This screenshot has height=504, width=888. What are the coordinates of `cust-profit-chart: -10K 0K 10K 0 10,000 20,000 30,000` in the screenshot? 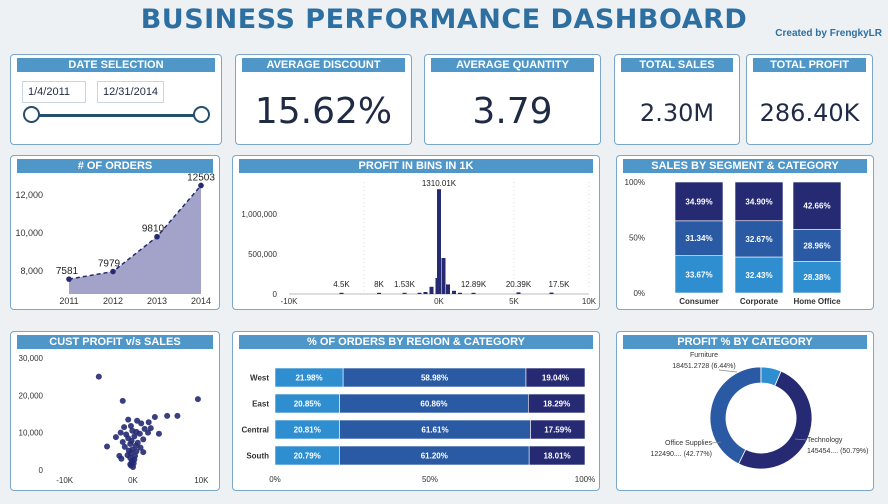 It's located at (114, 419).